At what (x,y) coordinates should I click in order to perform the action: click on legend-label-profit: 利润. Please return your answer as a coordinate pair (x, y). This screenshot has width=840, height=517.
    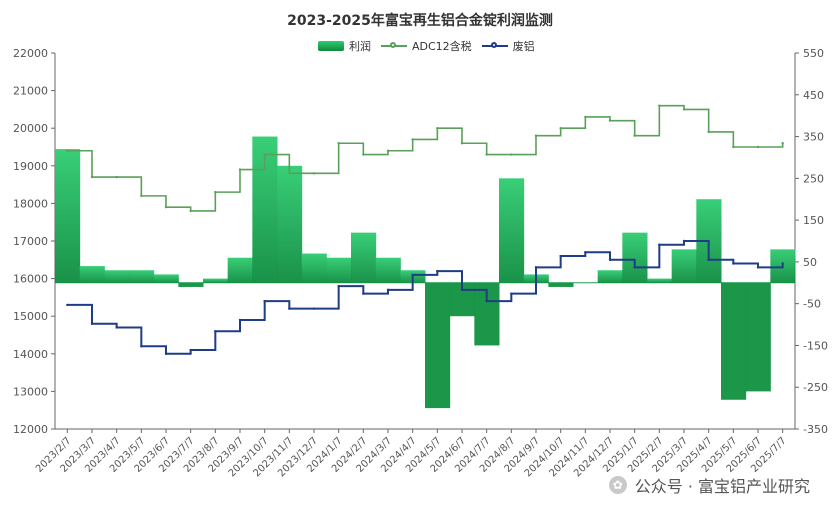
    Looking at the image, I should click on (360, 46).